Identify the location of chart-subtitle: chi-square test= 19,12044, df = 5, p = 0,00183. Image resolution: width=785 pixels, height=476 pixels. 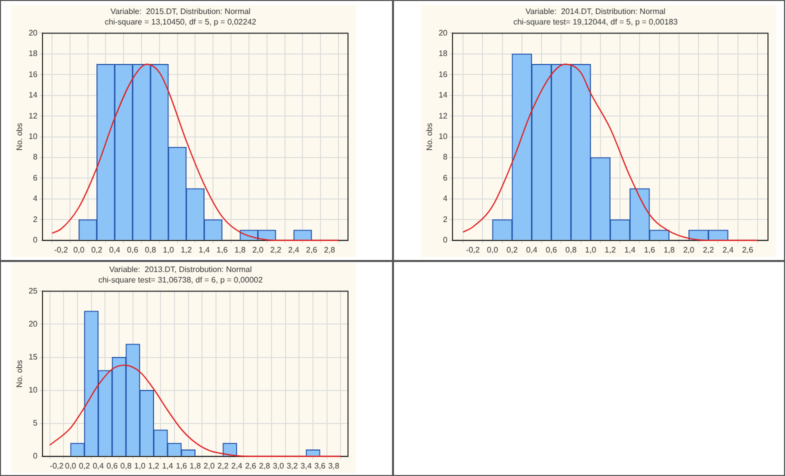
(595, 22).